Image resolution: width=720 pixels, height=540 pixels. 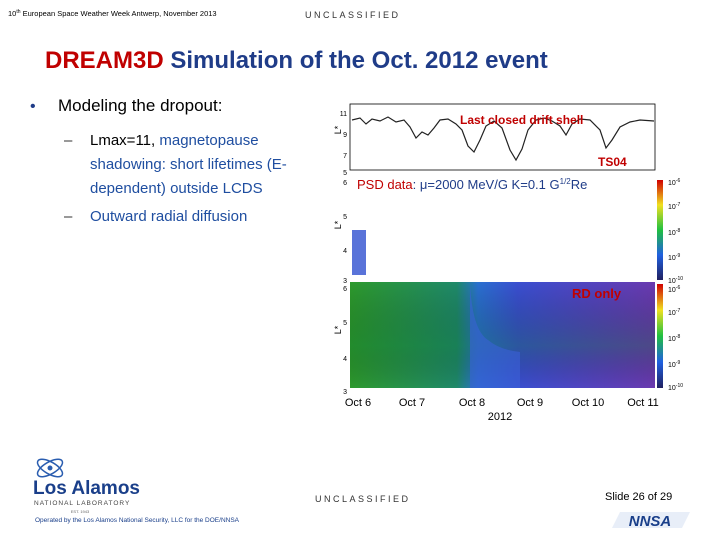 I want to click on nnsa-logo: NNSA, so click(x=651, y=521).